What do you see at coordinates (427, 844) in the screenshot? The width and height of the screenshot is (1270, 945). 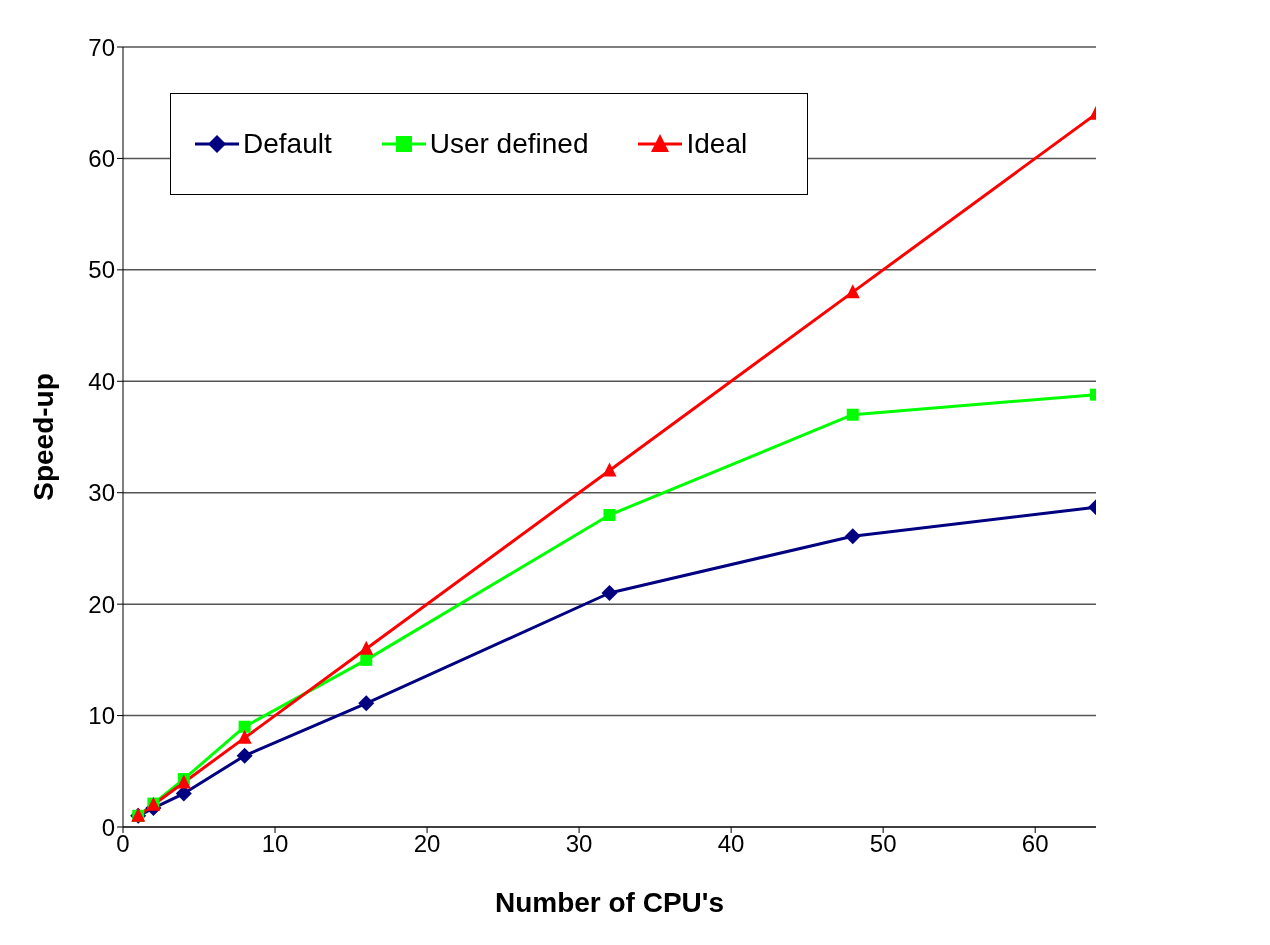 I see `x-tick-label: 20` at bounding box center [427, 844].